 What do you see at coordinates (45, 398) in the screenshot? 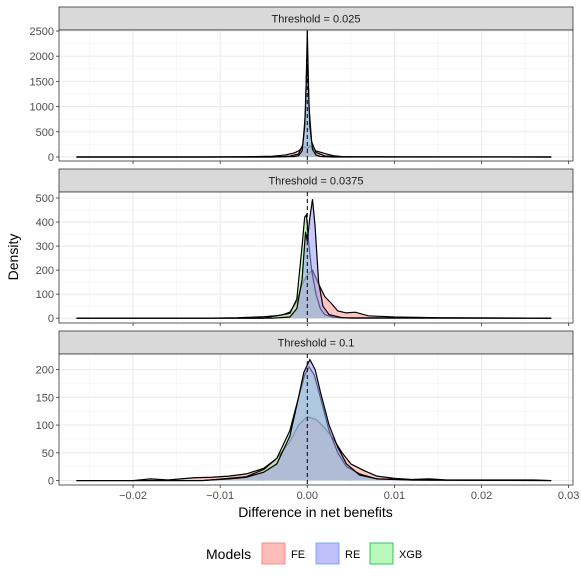
I see `y-tick-label: 150` at bounding box center [45, 398].